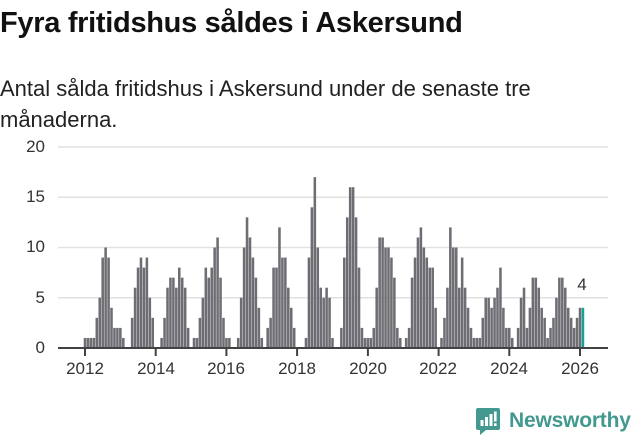  What do you see at coordinates (488, 421) in the screenshot?
I see `newsworthy-chart-bubble-icon` at bounding box center [488, 421].